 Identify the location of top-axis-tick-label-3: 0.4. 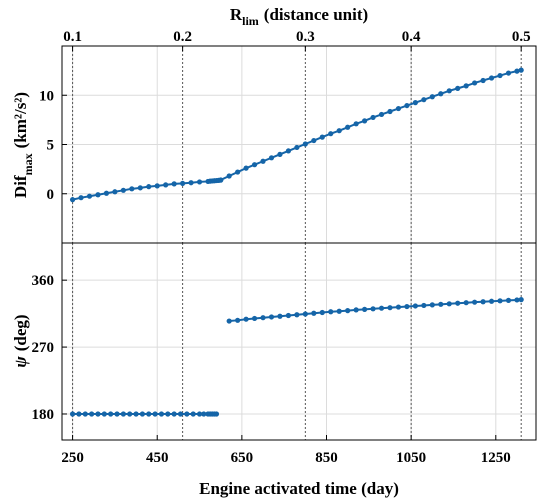
(411, 37).